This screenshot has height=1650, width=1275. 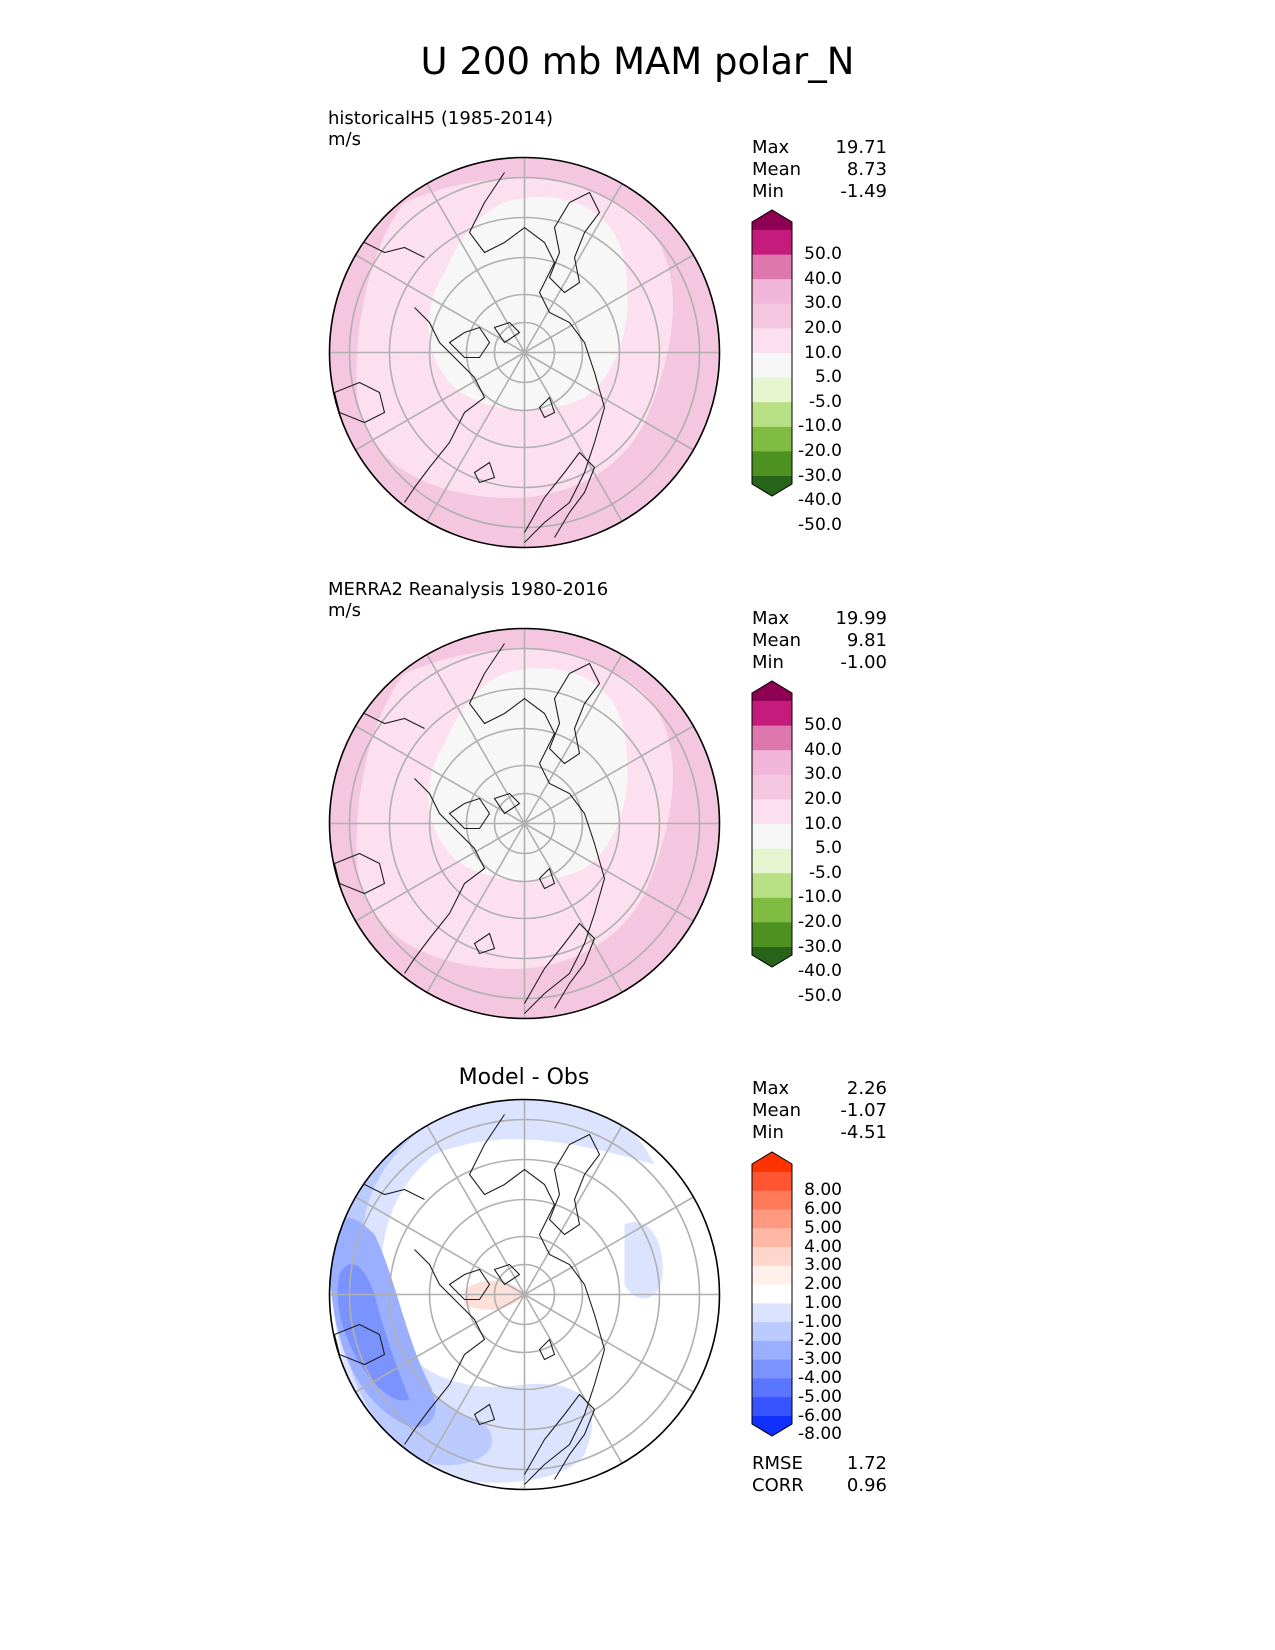 I want to click on colorbar-tick-label: 4.00, so click(x=823, y=1246).